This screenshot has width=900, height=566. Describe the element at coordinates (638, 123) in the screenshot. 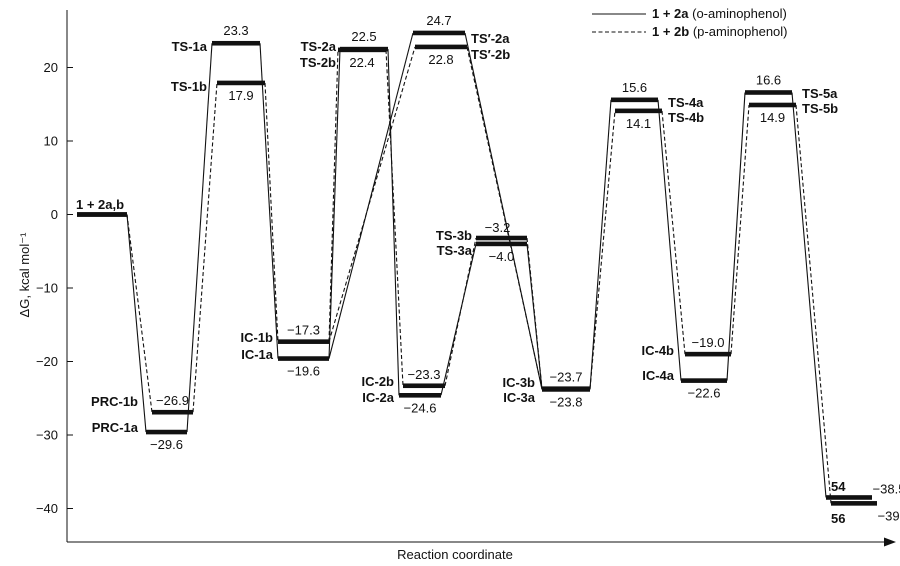

I see `value-label-ts-4b: 14.1` at that location.